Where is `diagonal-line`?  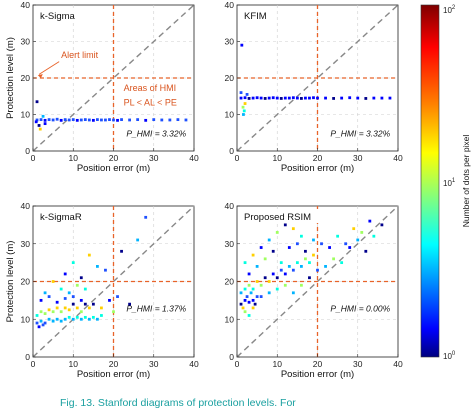
diagonal-line is located at coordinates (113, 78).